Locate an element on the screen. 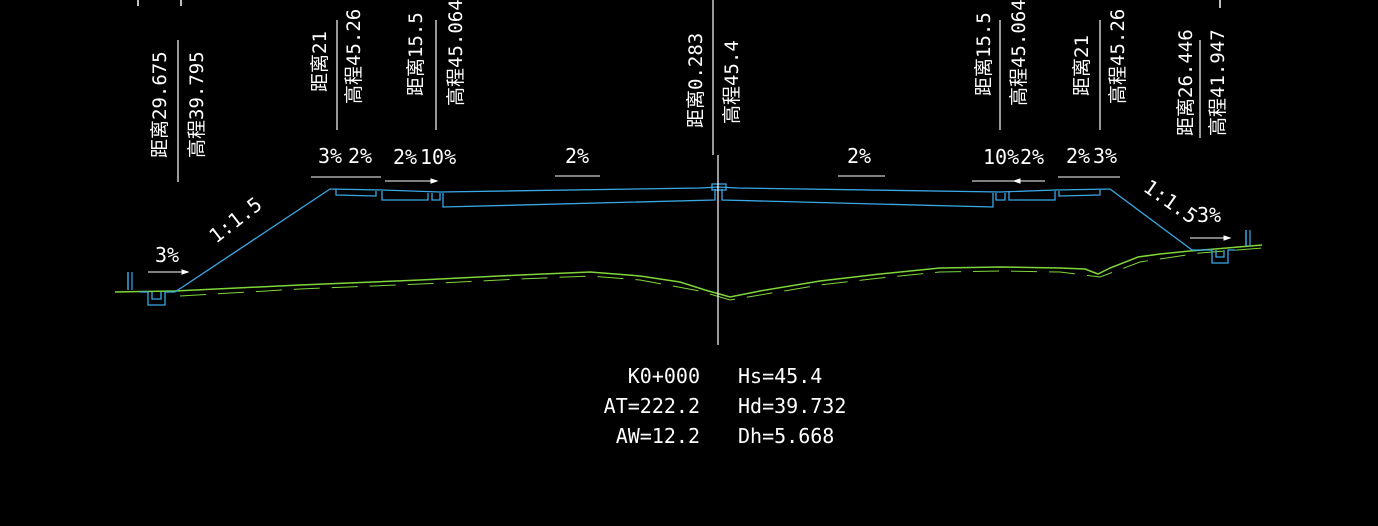 This screenshot has width=1378, height=526. left-shoulder-dist-label: 距离21 is located at coordinates (320, 61).